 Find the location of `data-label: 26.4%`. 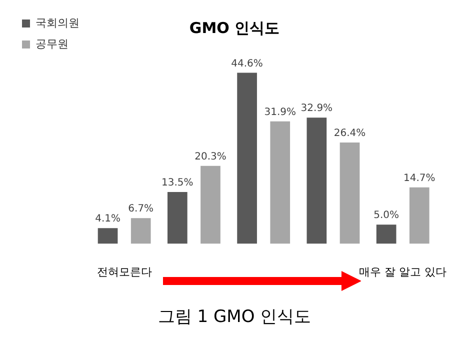

data-label: 26.4% is located at coordinates (350, 134).